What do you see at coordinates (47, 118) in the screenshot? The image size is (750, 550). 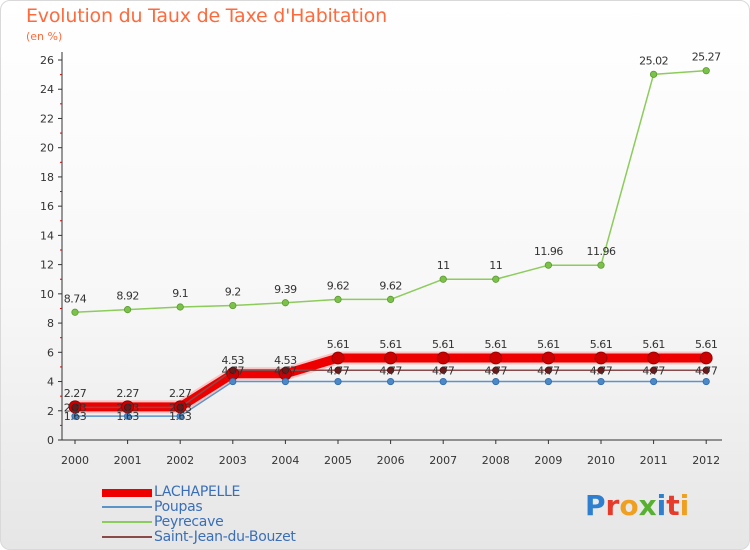 I see `y-tick-label: 22` at bounding box center [47, 118].